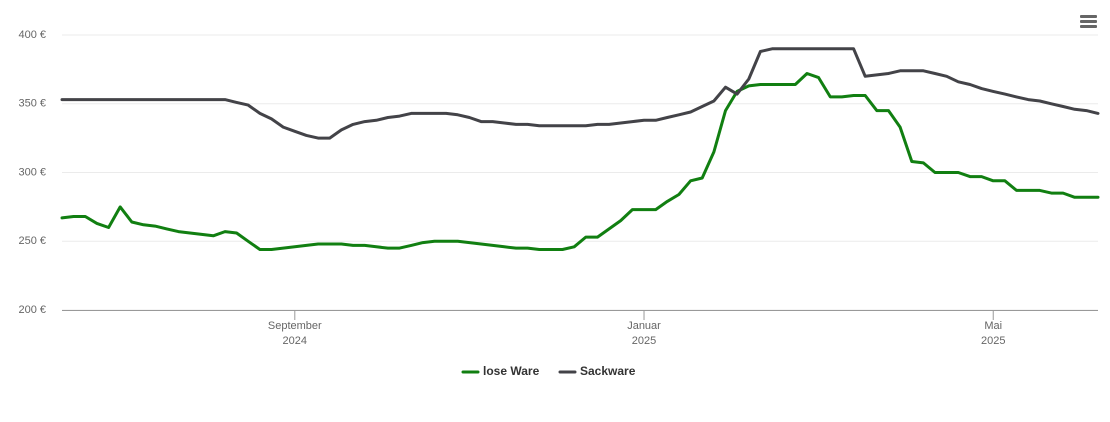  What do you see at coordinates (32, 310) in the screenshot?
I see `y-tick-label: 200 €` at bounding box center [32, 310].